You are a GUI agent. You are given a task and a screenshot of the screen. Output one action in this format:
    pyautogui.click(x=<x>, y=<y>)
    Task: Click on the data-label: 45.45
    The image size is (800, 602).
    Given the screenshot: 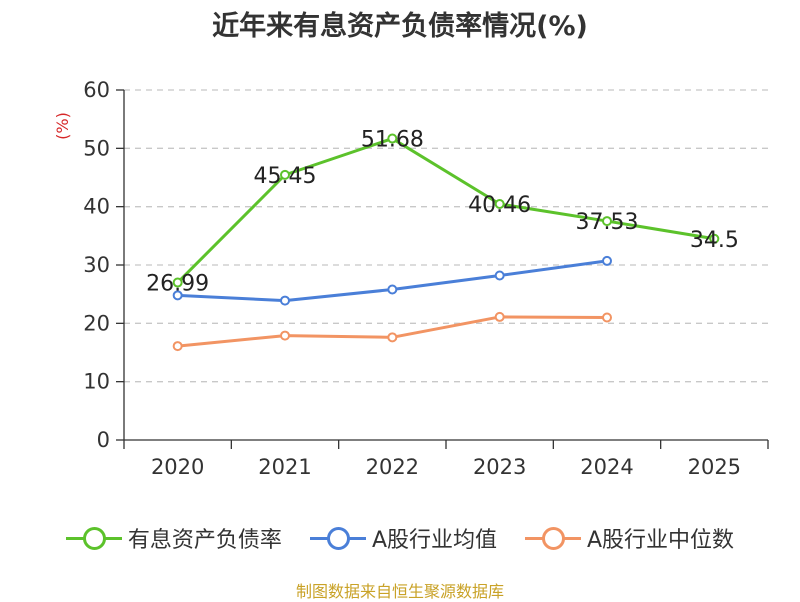 What is the action you would take?
    pyautogui.click(x=285, y=176)
    